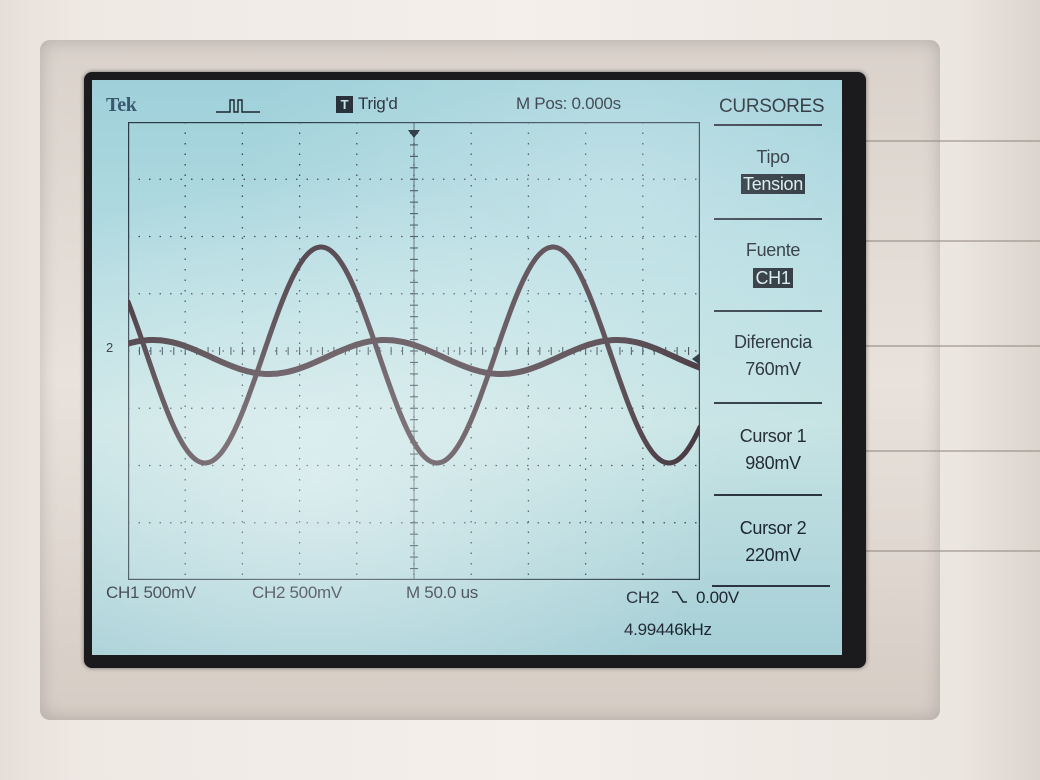 Image resolution: width=1040 pixels, height=780 pixels. What do you see at coordinates (151, 592) in the screenshot?
I see `ch1-scale: CH1 500mV` at bounding box center [151, 592].